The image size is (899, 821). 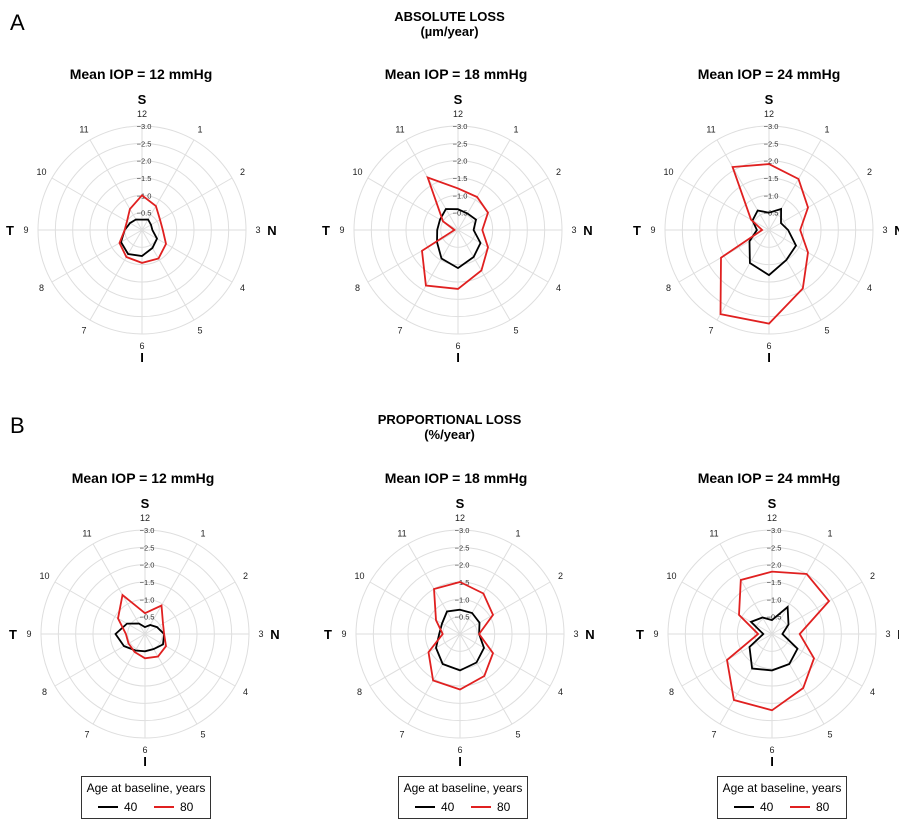 What do you see at coordinates (560, 692) in the screenshot?
I see `clock-label: 4` at bounding box center [560, 692].